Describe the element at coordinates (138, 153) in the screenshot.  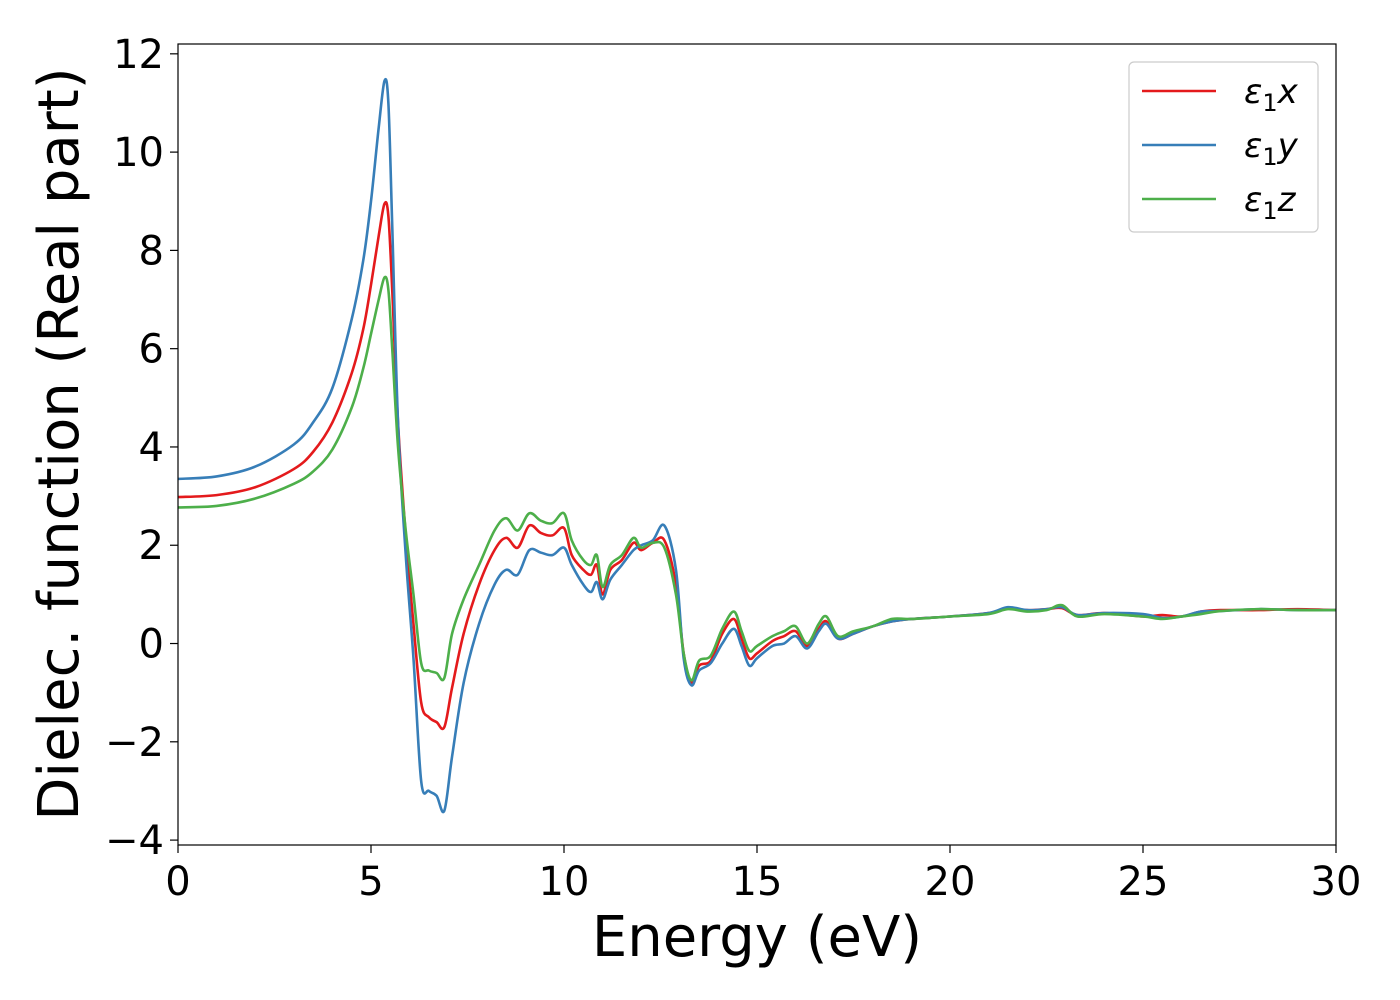
I see `y-tick-label: 10` at that location.